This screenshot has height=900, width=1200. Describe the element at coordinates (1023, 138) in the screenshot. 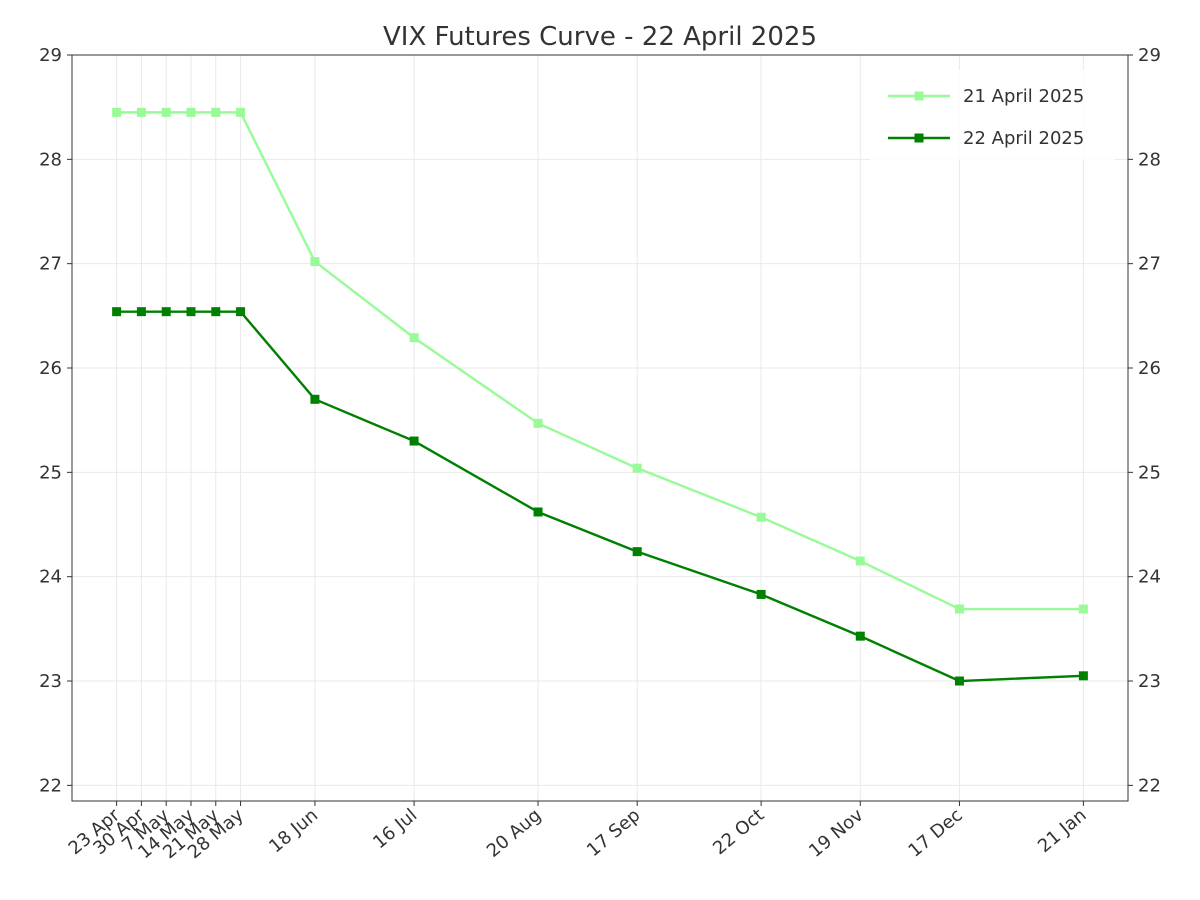

I see `legend-label-2: 22 April 2025` at that location.